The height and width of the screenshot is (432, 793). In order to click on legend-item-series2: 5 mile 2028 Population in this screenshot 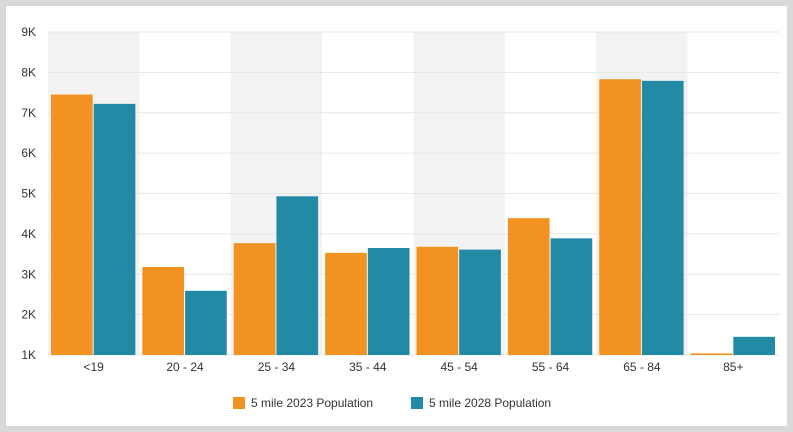, I will do `click(481, 403)`.